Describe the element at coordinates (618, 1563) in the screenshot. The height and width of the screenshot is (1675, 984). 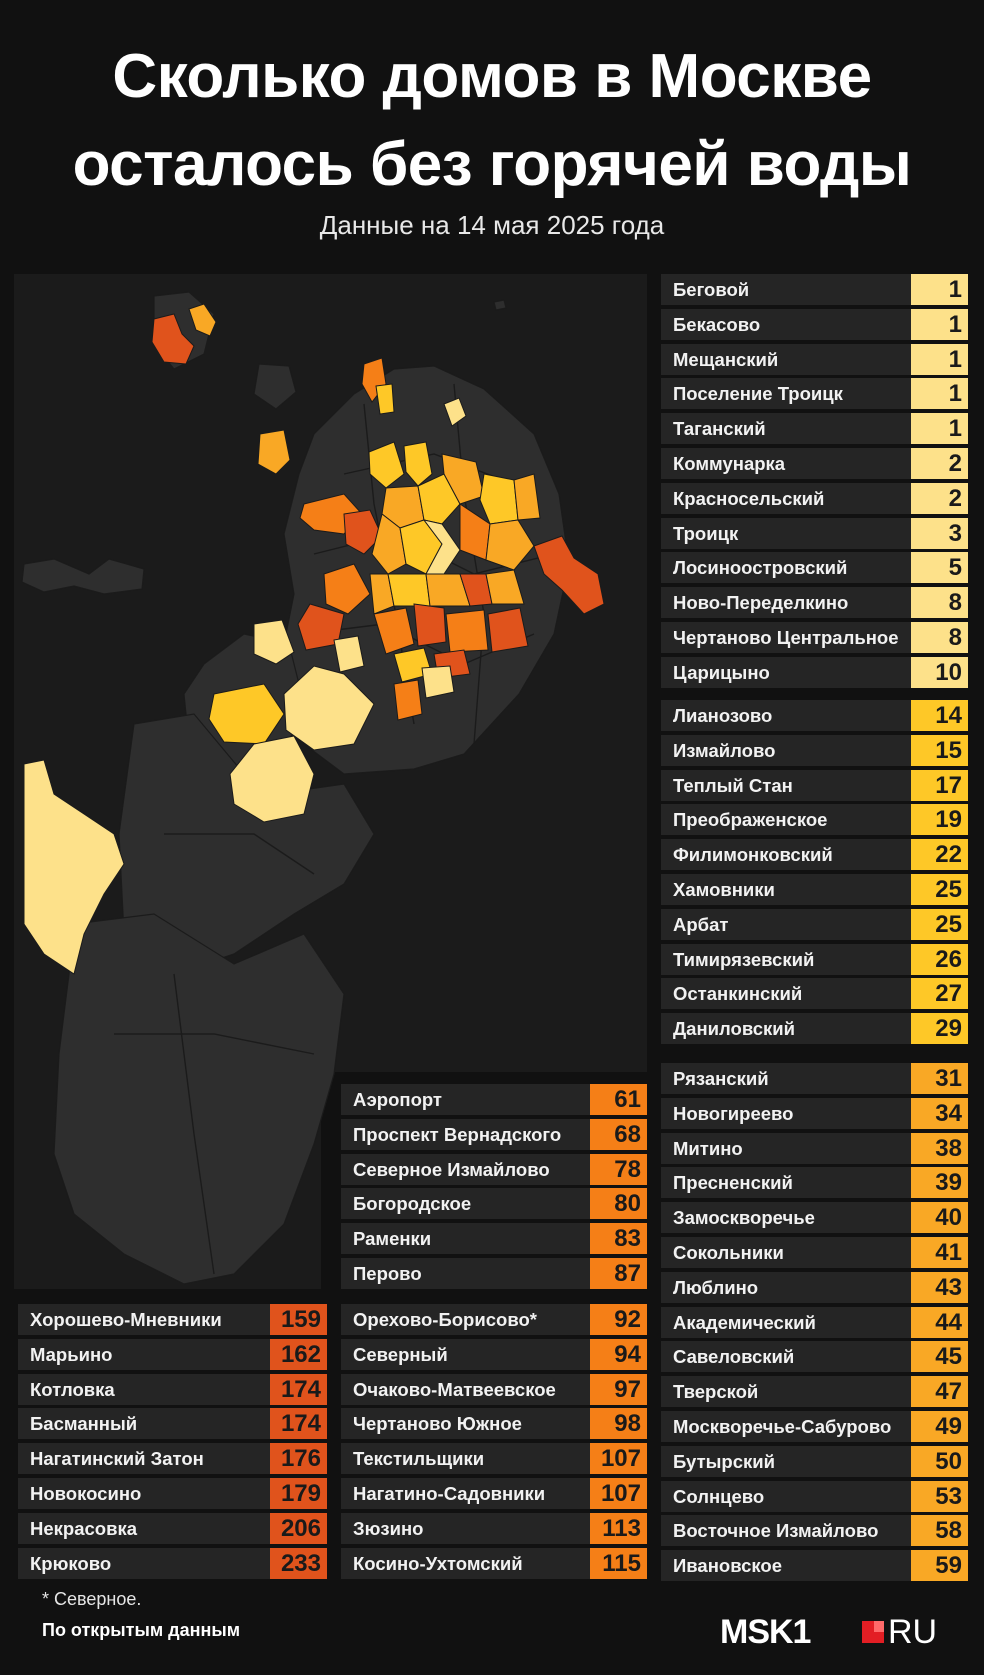
I see `houses-count: 115` at that location.